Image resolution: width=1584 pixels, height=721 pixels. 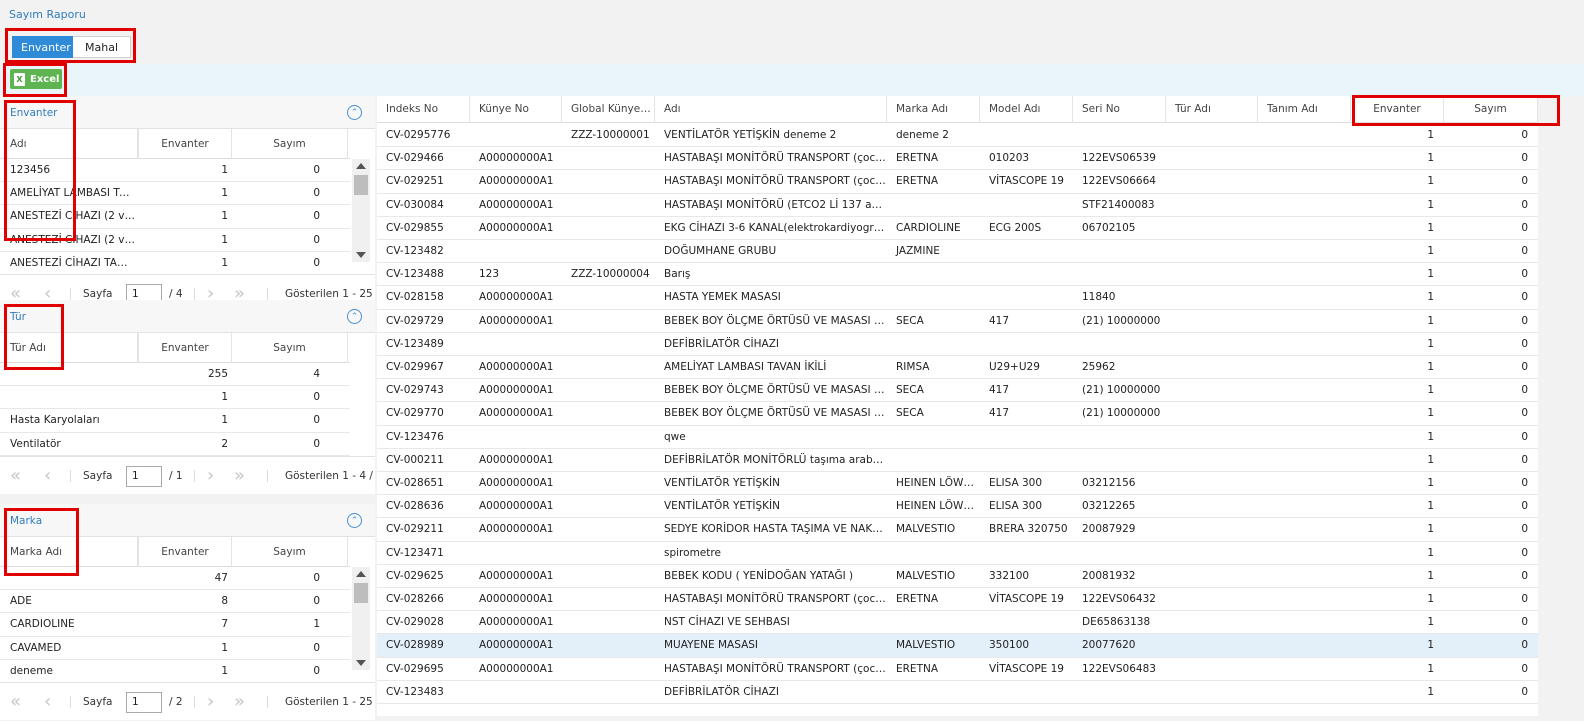 What do you see at coordinates (175, 671) in the screenshot?
I see `list-item: deneme 1 0` at bounding box center [175, 671].